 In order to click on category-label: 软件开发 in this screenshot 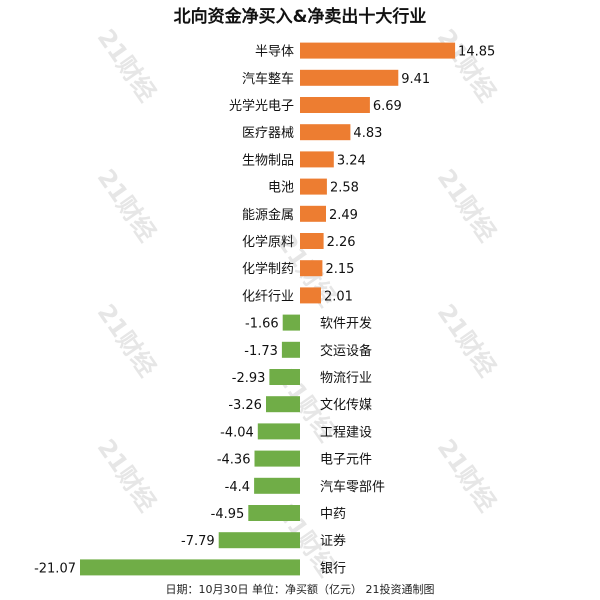, I will do `click(346, 324)`.